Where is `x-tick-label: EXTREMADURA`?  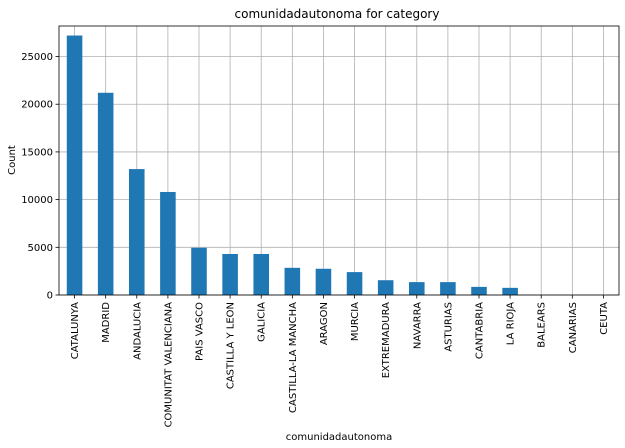
x-tick-label: EXTREMADURA is located at coordinates (386, 340).